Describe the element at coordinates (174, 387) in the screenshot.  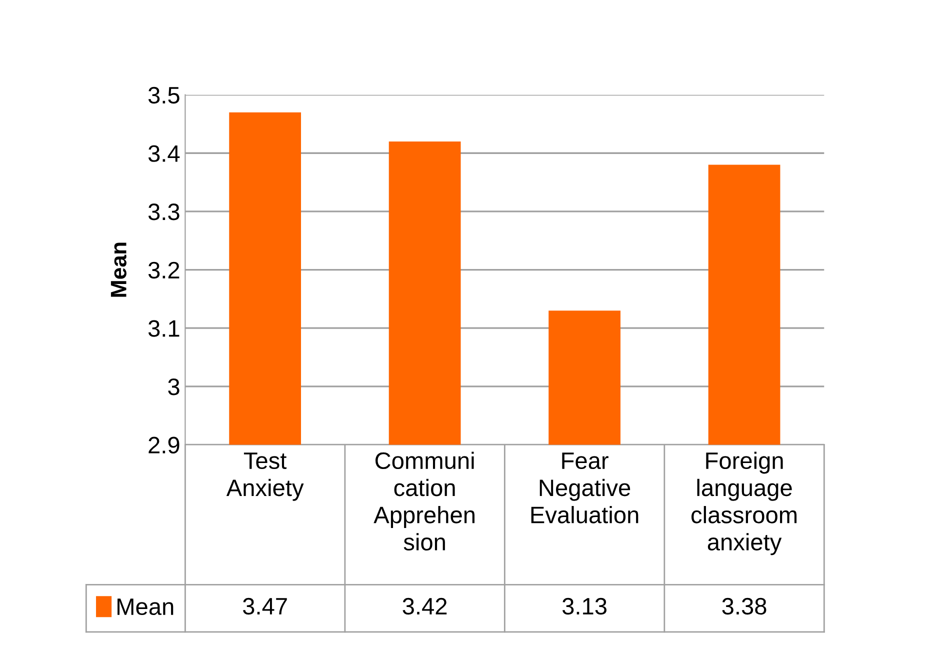
I see `y-tick-label: 3` at that location.